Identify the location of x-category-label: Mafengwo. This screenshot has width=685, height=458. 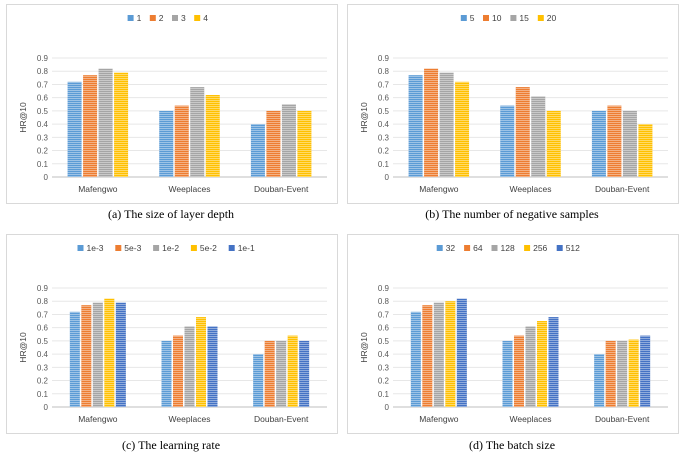
(438, 189).